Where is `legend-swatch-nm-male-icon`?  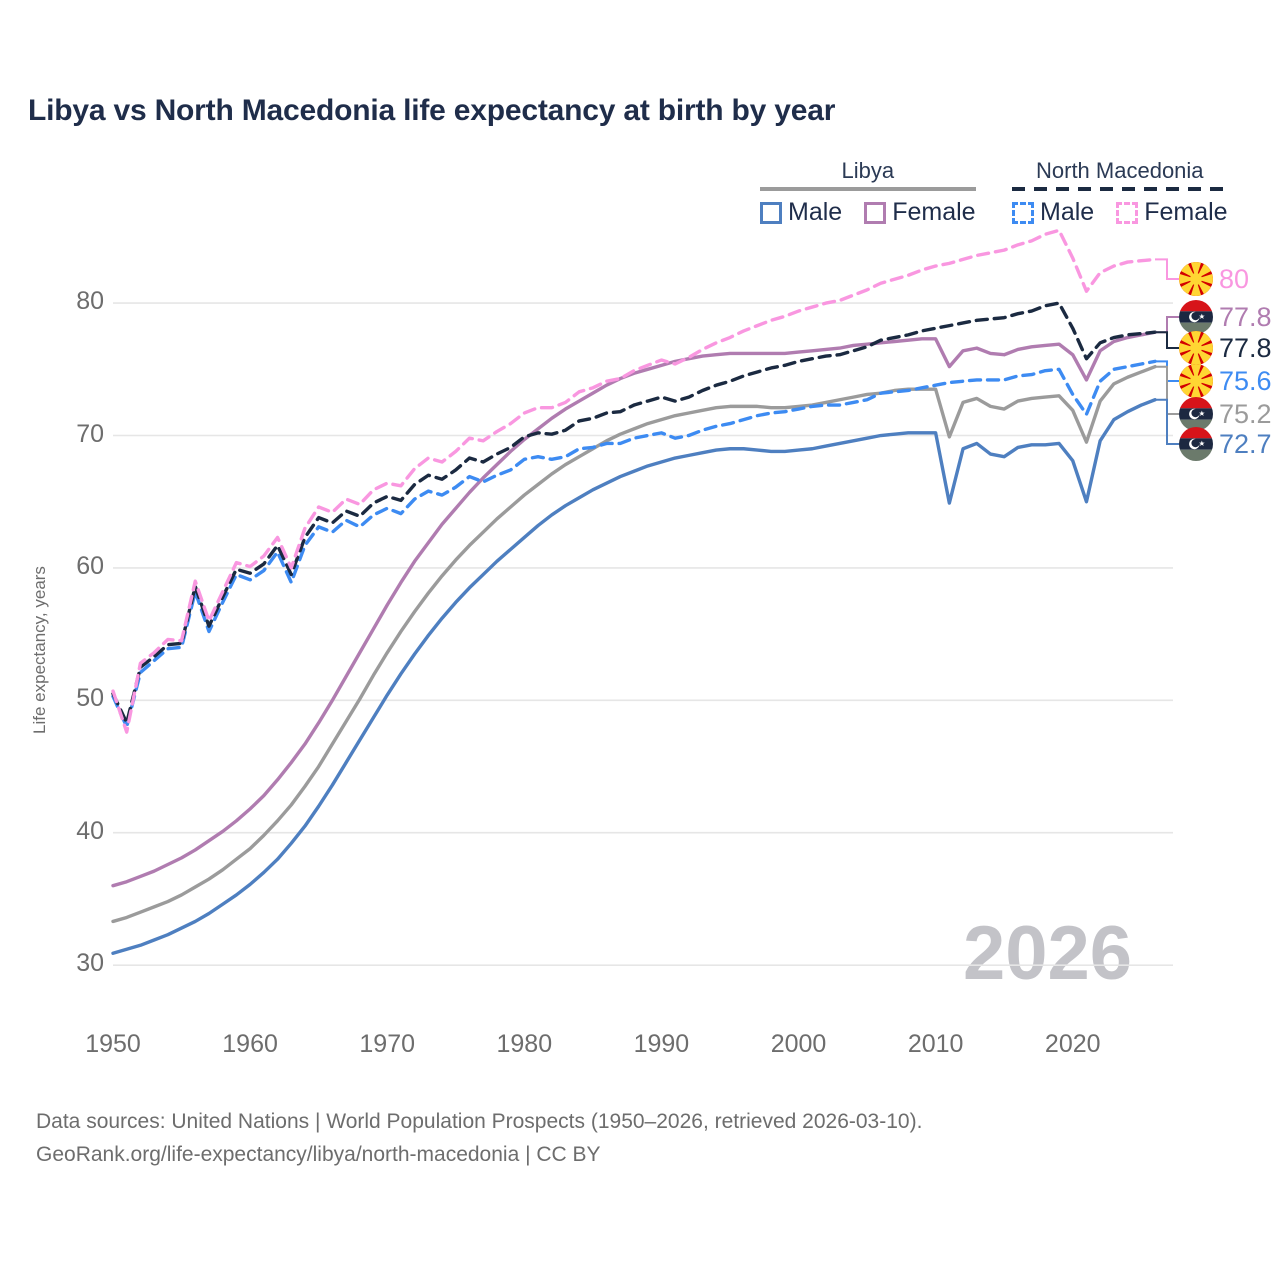 legend-swatch-nm-male-icon is located at coordinates (1023, 212).